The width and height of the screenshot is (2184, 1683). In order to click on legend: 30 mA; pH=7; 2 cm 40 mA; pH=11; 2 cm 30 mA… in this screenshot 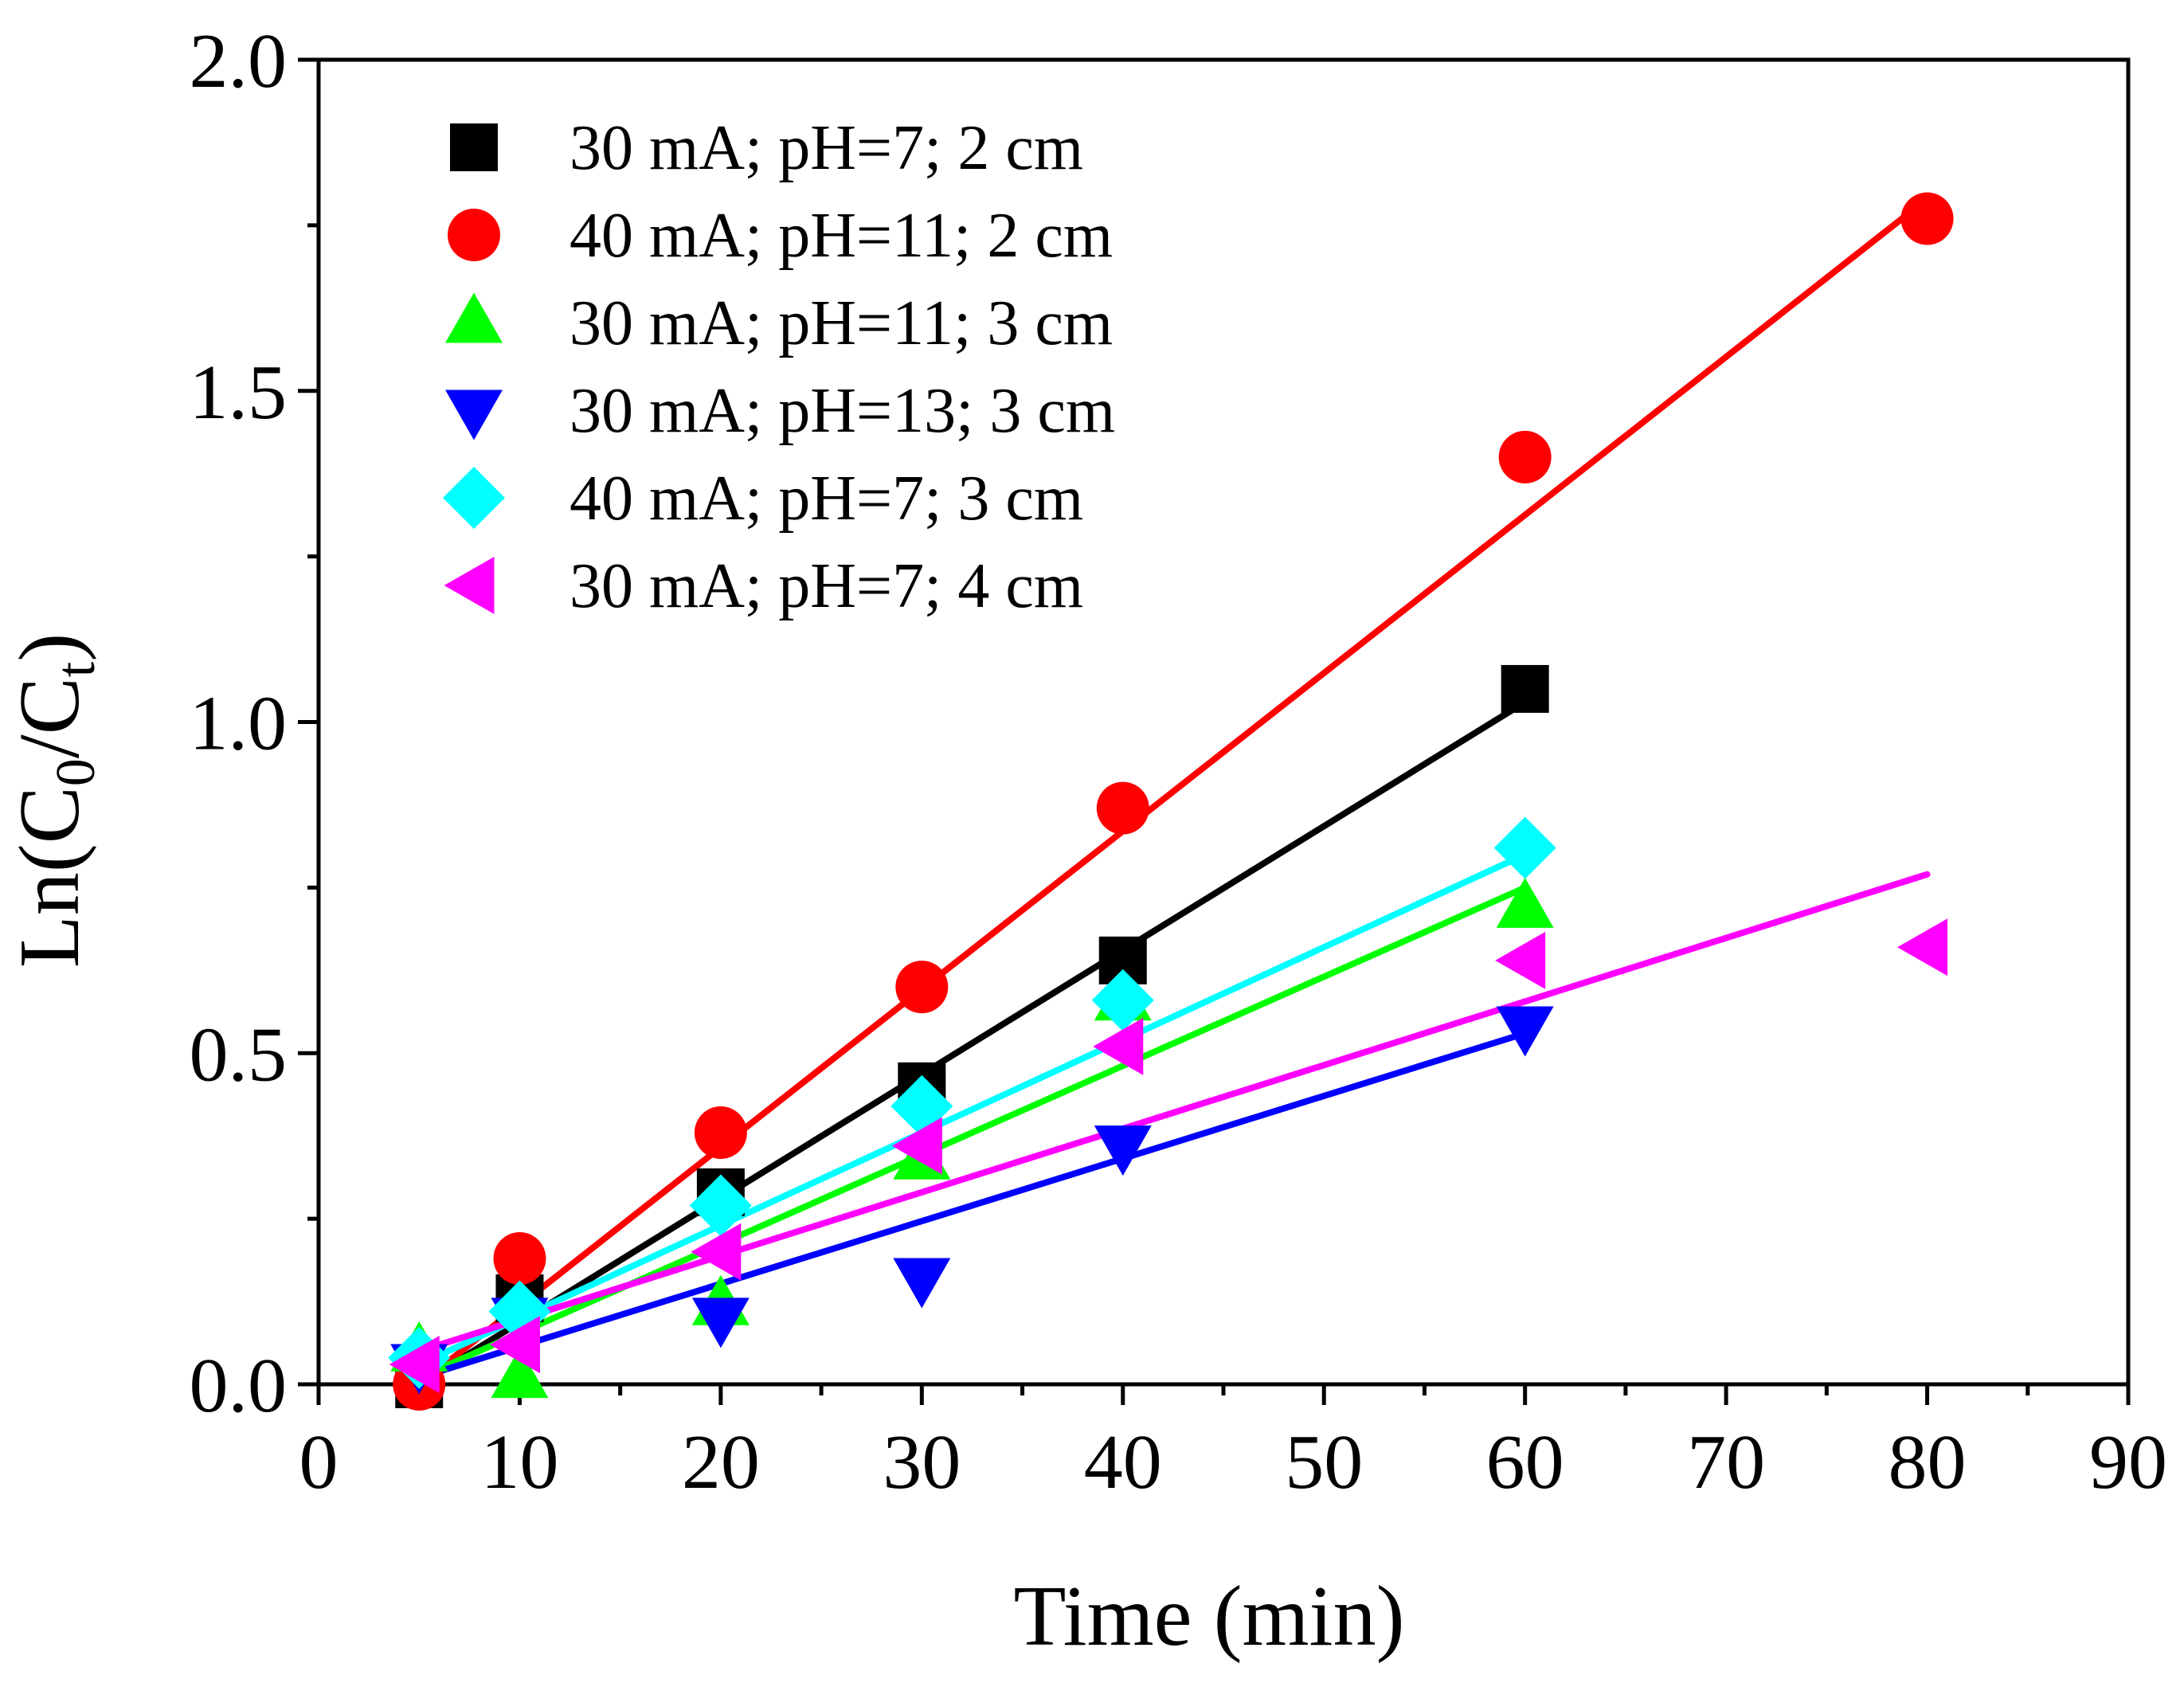, I will do `click(779, 367)`.